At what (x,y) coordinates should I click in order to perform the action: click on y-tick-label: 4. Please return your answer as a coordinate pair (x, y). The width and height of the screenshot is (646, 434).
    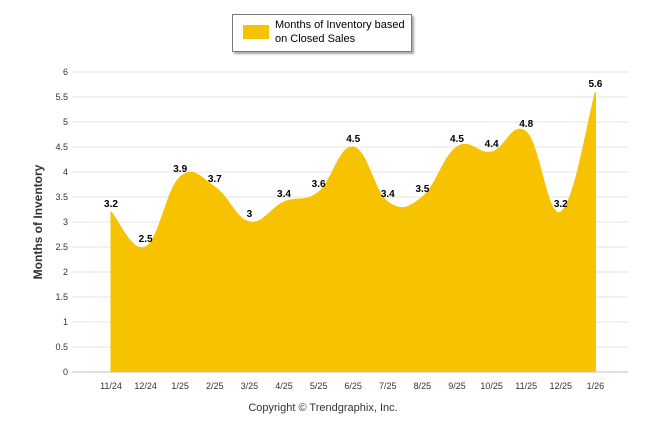
    Looking at the image, I should click on (65, 172).